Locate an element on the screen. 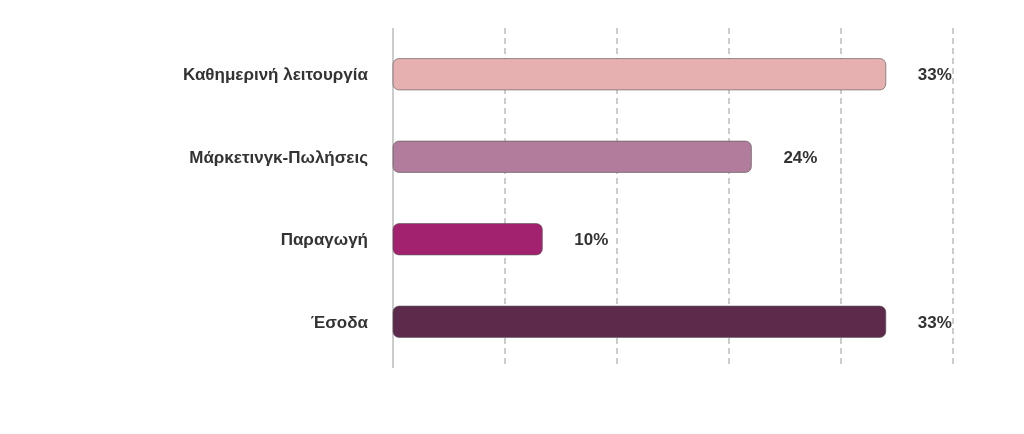 The image size is (1024, 434). y-tick-label: Καθημερινή λειτουργία is located at coordinates (276, 75).